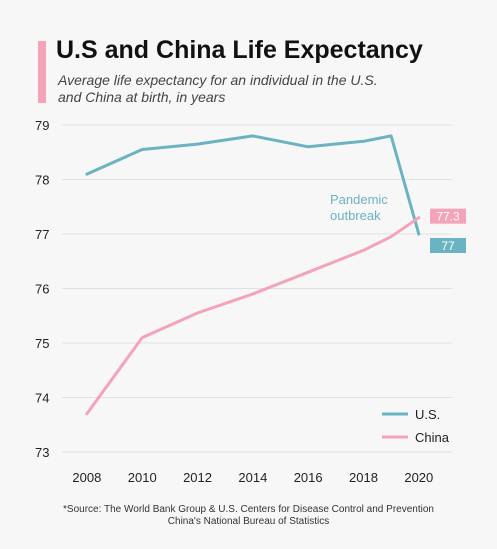 The width and height of the screenshot is (497, 549). What do you see at coordinates (42, 289) in the screenshot?
I see `y-tick-label-76: 76` at bounding box center [42, 289].